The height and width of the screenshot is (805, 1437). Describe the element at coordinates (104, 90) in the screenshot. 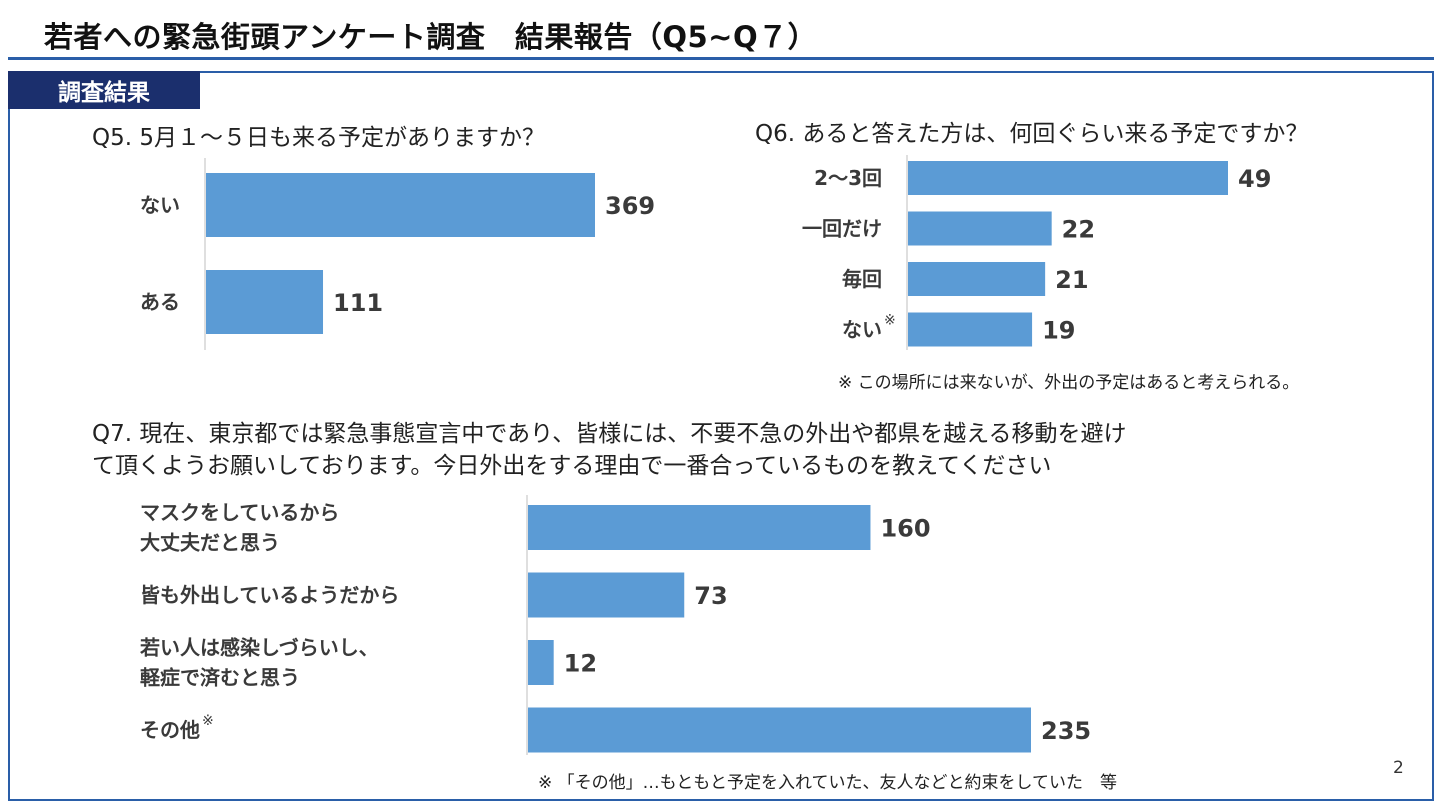

I see `section-tab: 調査結果` at that location.